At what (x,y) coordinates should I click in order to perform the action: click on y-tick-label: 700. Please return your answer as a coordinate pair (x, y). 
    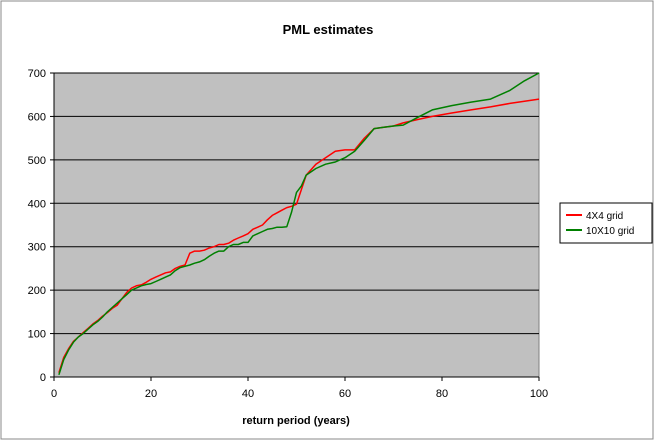
    Looking at the image, I should click on (37, 74).